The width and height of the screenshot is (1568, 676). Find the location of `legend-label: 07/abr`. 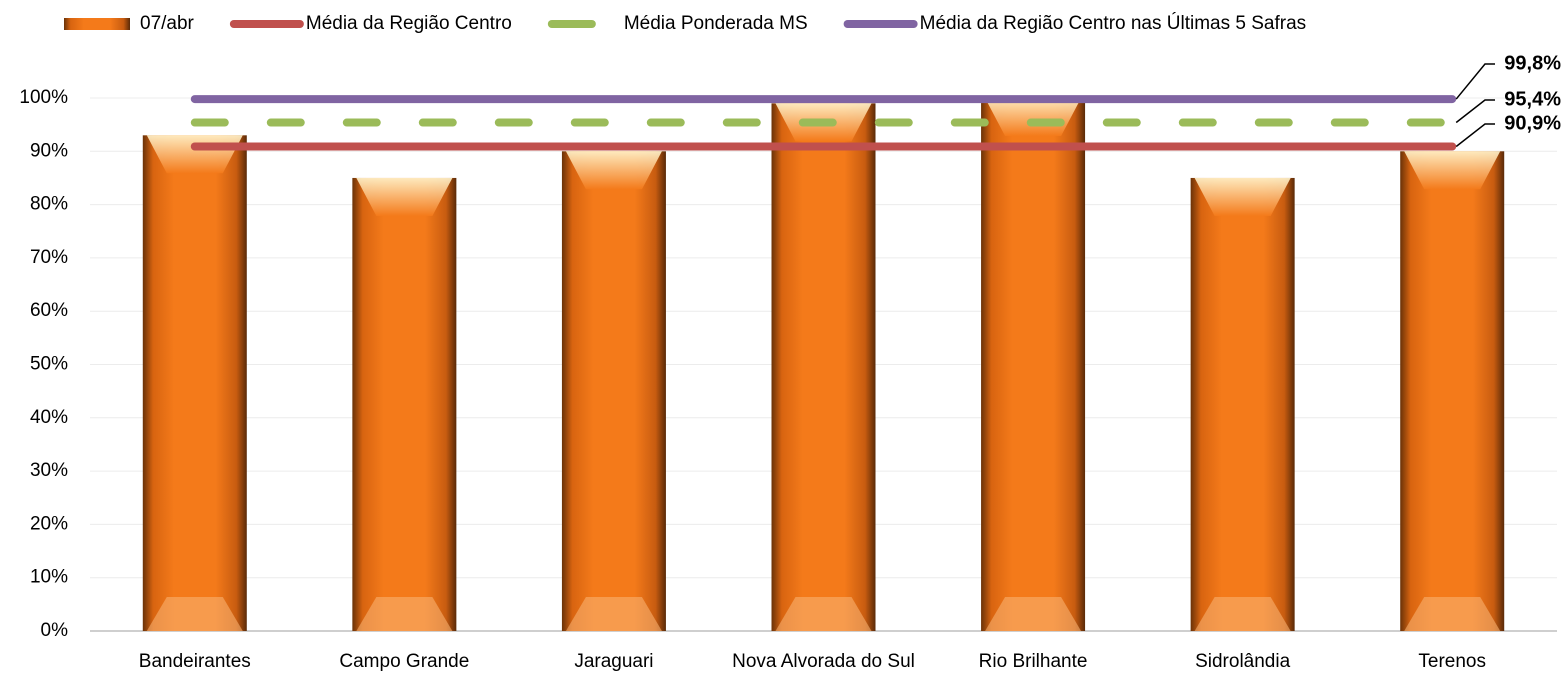

legend-label: 07/abr is located at coordinates (167, 23).